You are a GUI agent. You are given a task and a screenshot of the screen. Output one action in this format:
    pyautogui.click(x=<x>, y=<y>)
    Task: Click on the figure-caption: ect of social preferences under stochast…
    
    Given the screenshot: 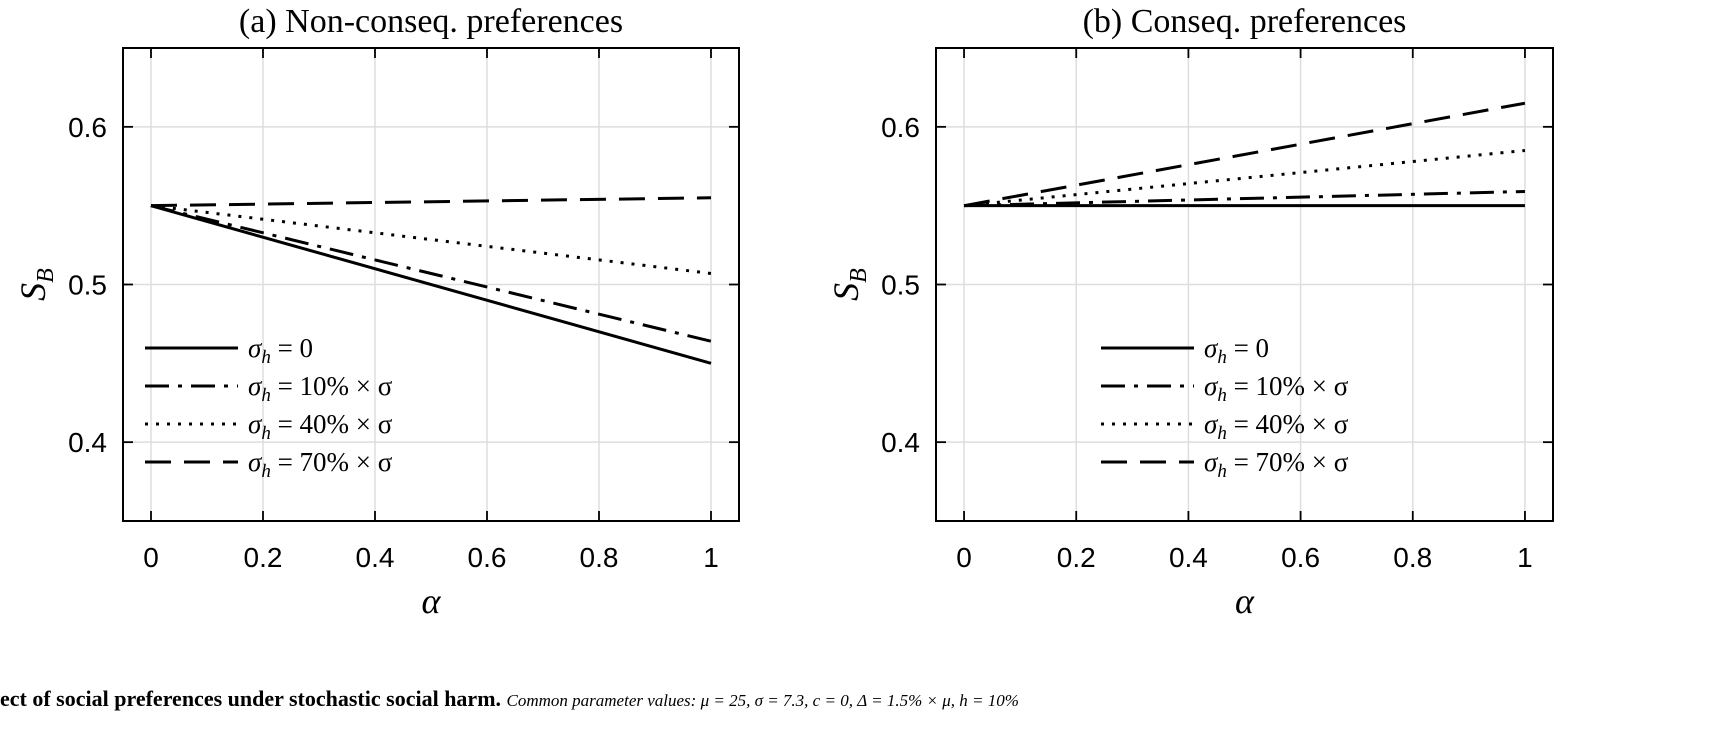 What is the action you would take?
    pyautogui.click(x=866, y=709)
    